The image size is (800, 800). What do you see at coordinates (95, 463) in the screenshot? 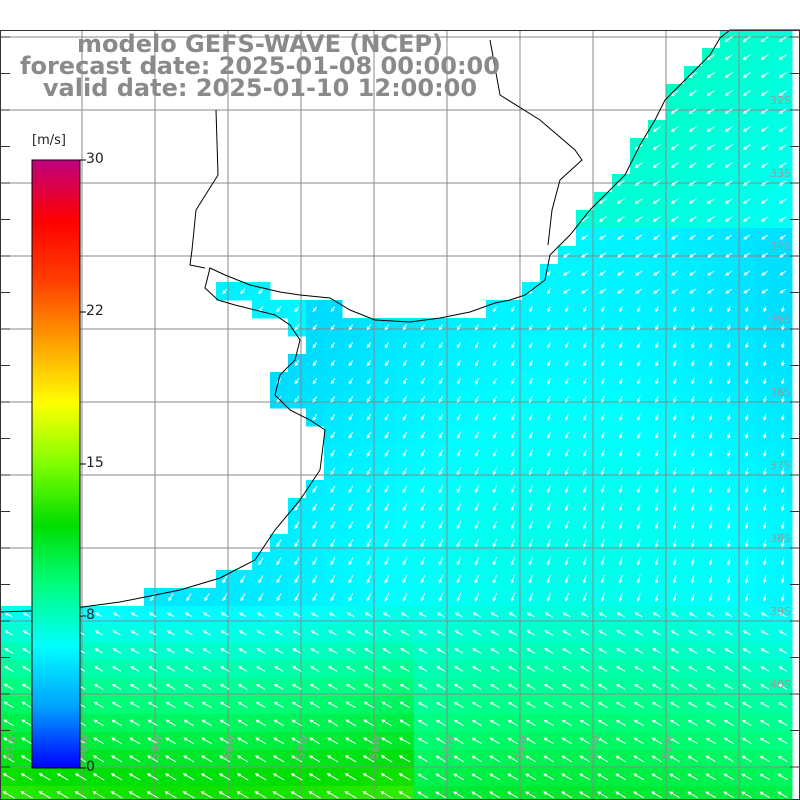
I see `colorbar-tick-15: 15` at bounding box center [95, 463].